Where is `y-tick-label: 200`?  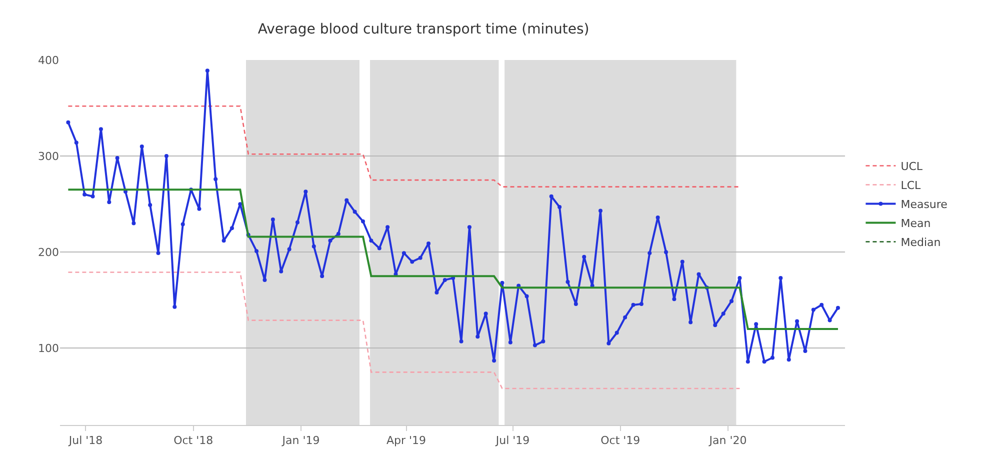
y-tick-label: 200 is located at coordinates (48, 252).